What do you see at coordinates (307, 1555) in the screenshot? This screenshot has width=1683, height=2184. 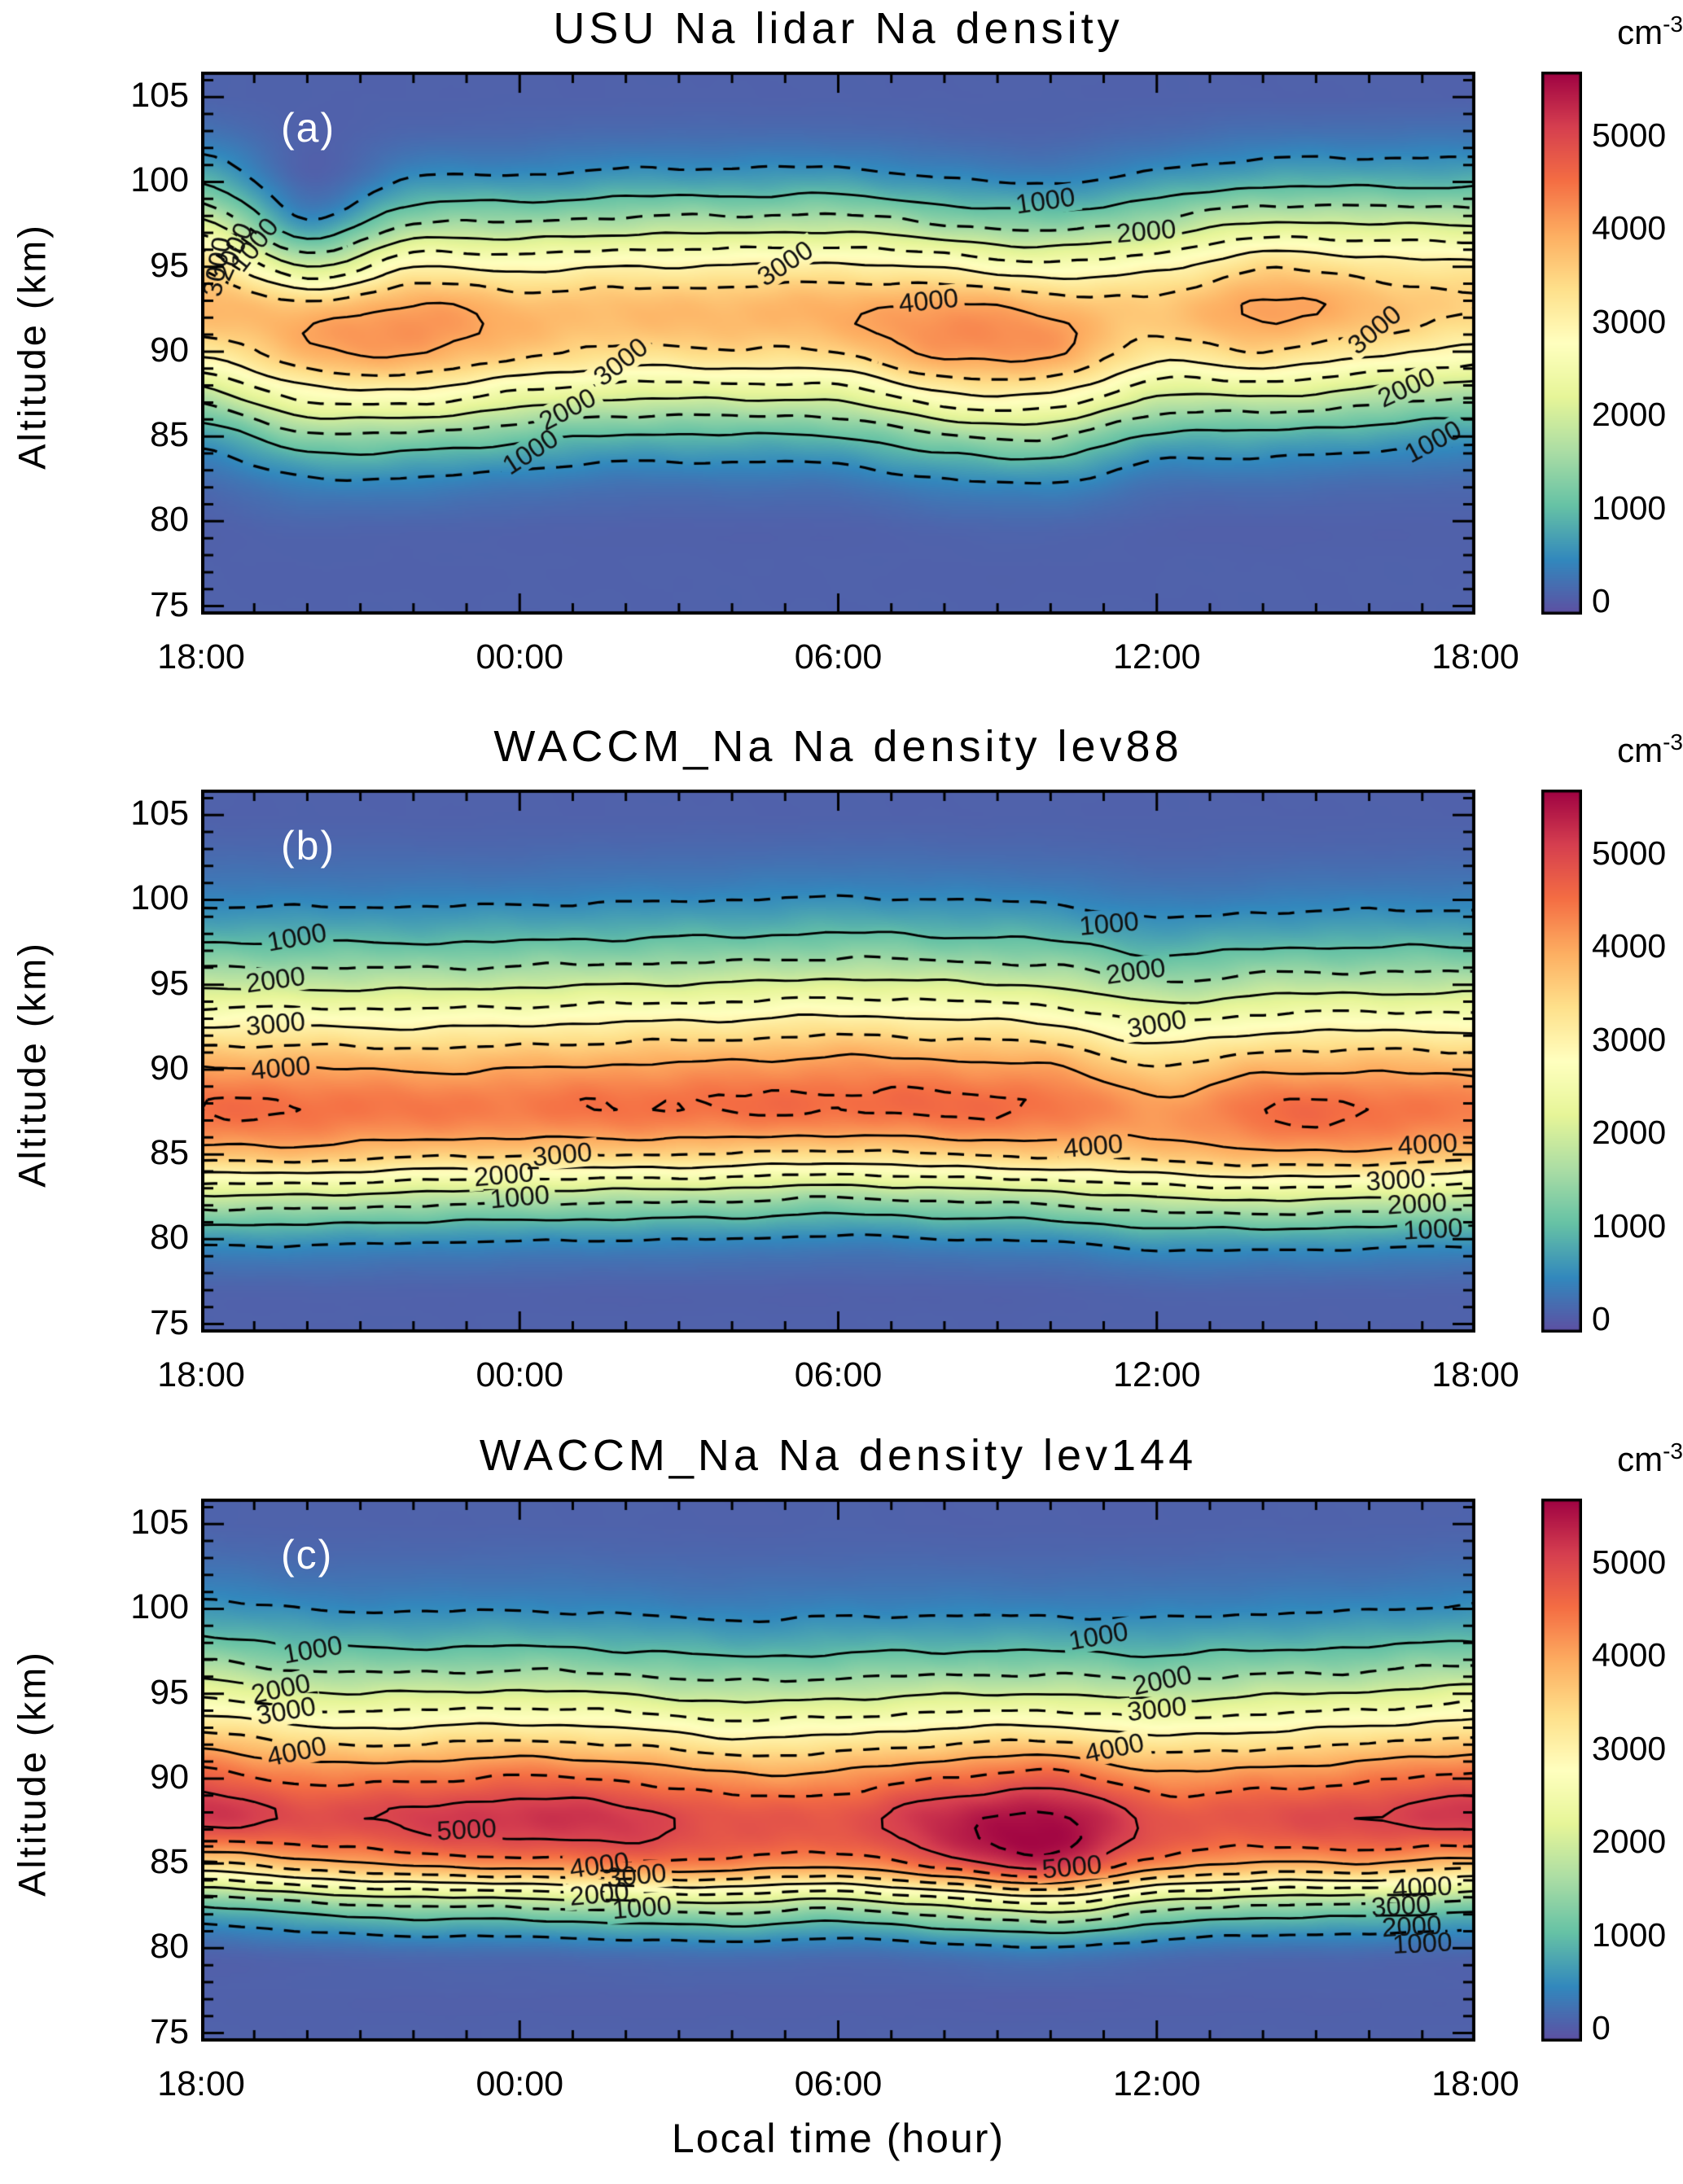 I see `panel-c-letter: (c)` at bounding box center [307, 1555].